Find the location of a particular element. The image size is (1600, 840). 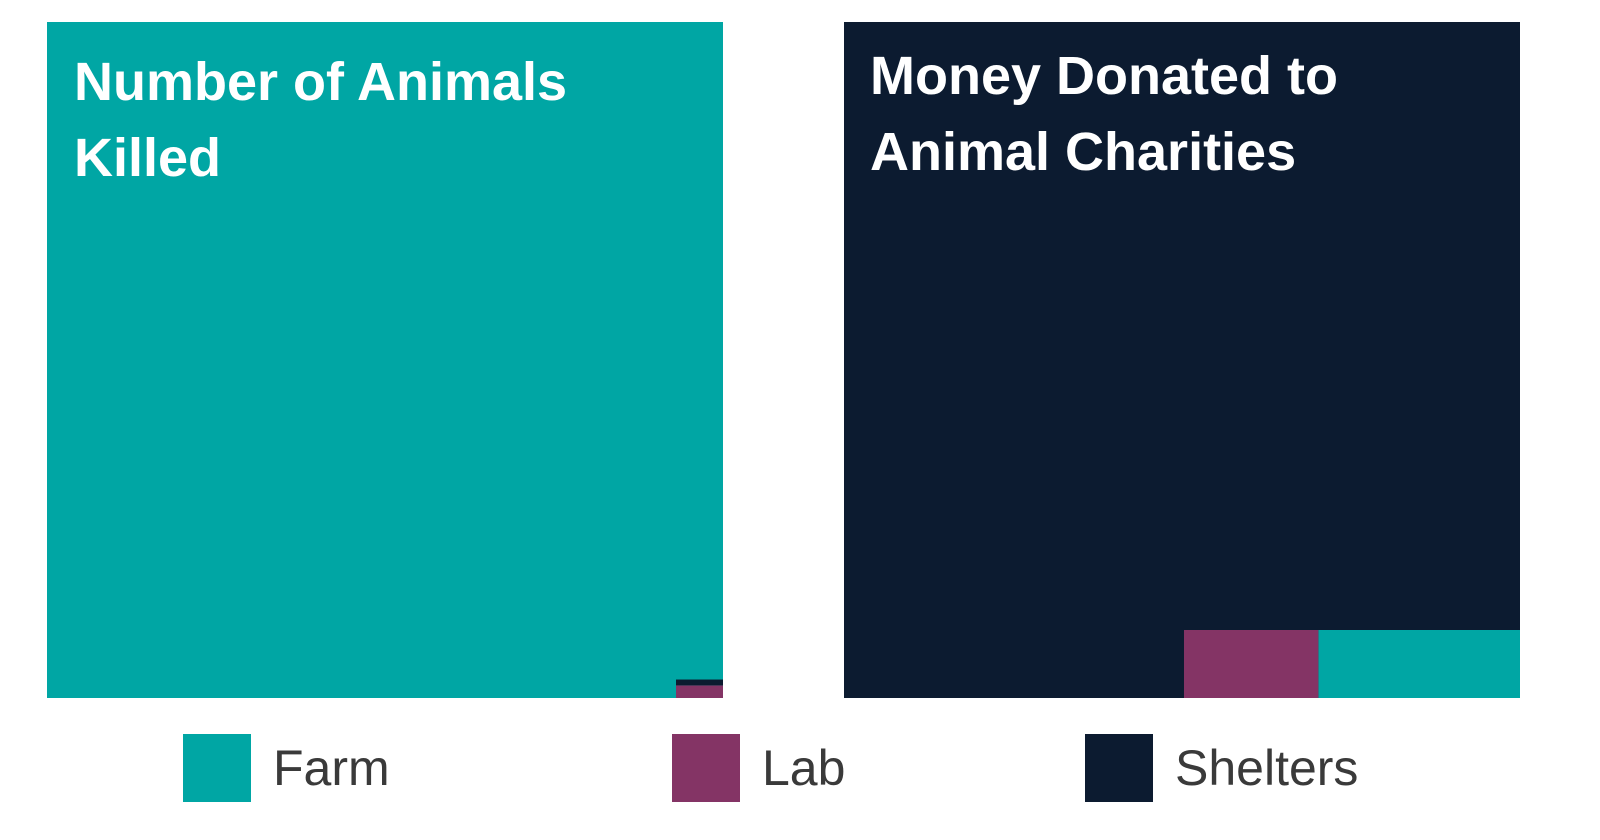

chart-title: Money Donated to Animal Charities is located at coordinates (1104, 114).